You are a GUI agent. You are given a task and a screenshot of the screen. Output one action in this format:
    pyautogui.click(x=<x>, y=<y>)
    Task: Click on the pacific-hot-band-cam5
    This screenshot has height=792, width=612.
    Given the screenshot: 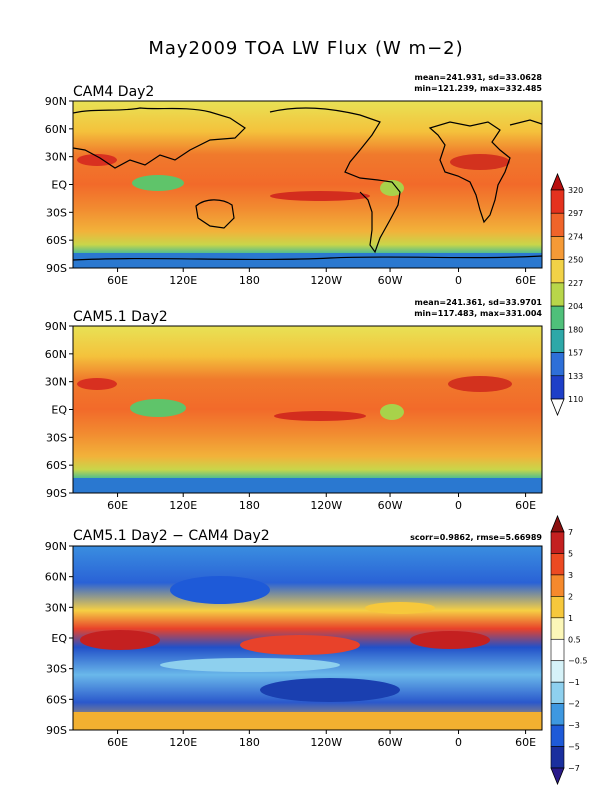 What is the action you would take?
    pyautogui.click(x=320, y=416)
    